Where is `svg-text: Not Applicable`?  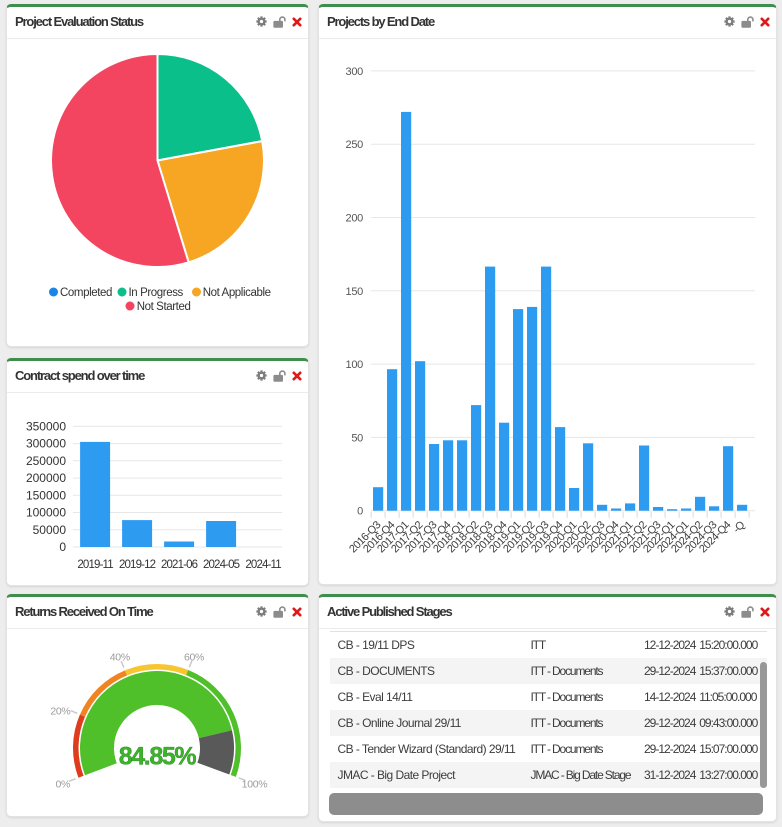 svg-text: Not Applicable is located at coordinates (237, 293).